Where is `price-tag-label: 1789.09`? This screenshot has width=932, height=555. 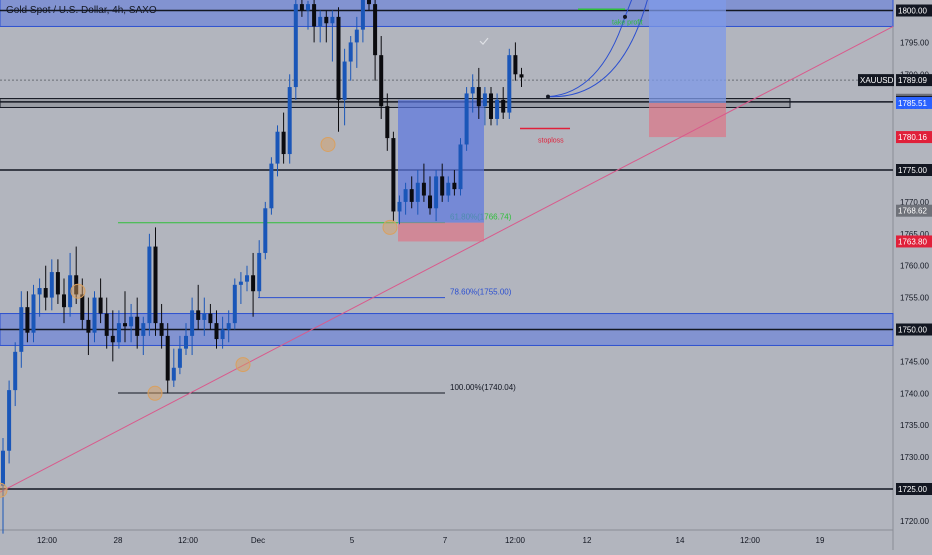 price-tag-label: 1789.09 is located at coordinates (912, 80).